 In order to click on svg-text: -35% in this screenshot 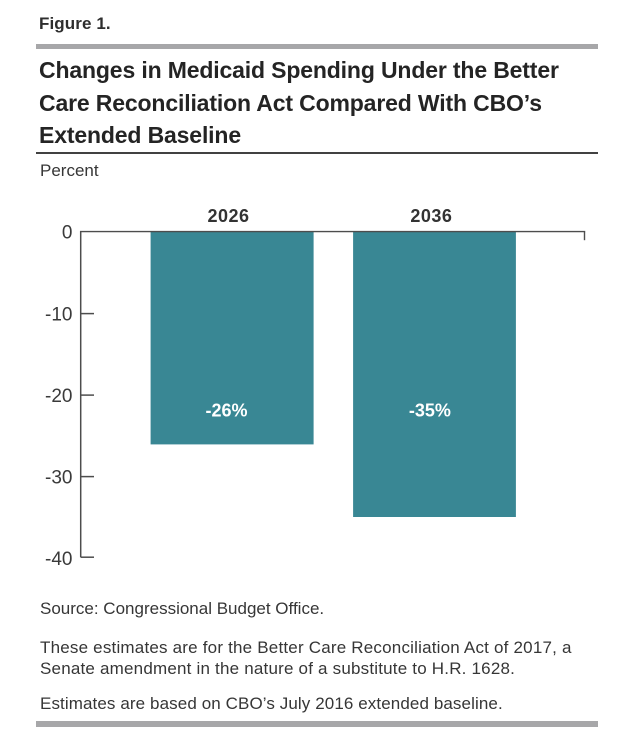, I will do `click(430, 410)`.